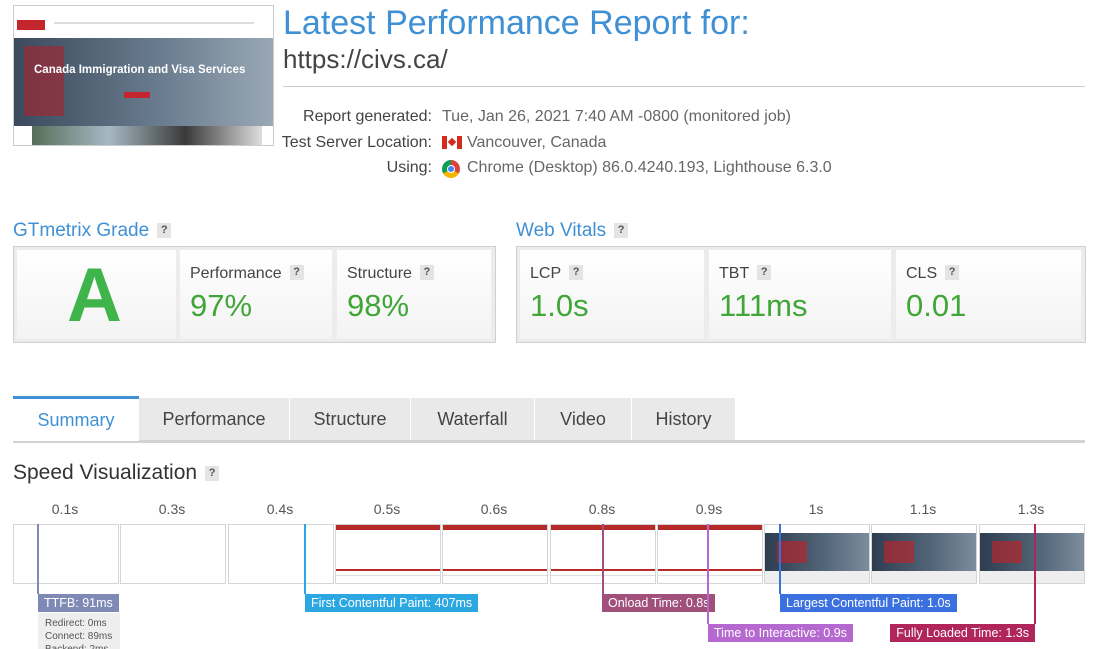 The width and height of the screenshot is (1095, 649). Describe the element at coordinates (988, 294) in the screenshot. I see `metric-cell: CLS? 0.01` at that location.